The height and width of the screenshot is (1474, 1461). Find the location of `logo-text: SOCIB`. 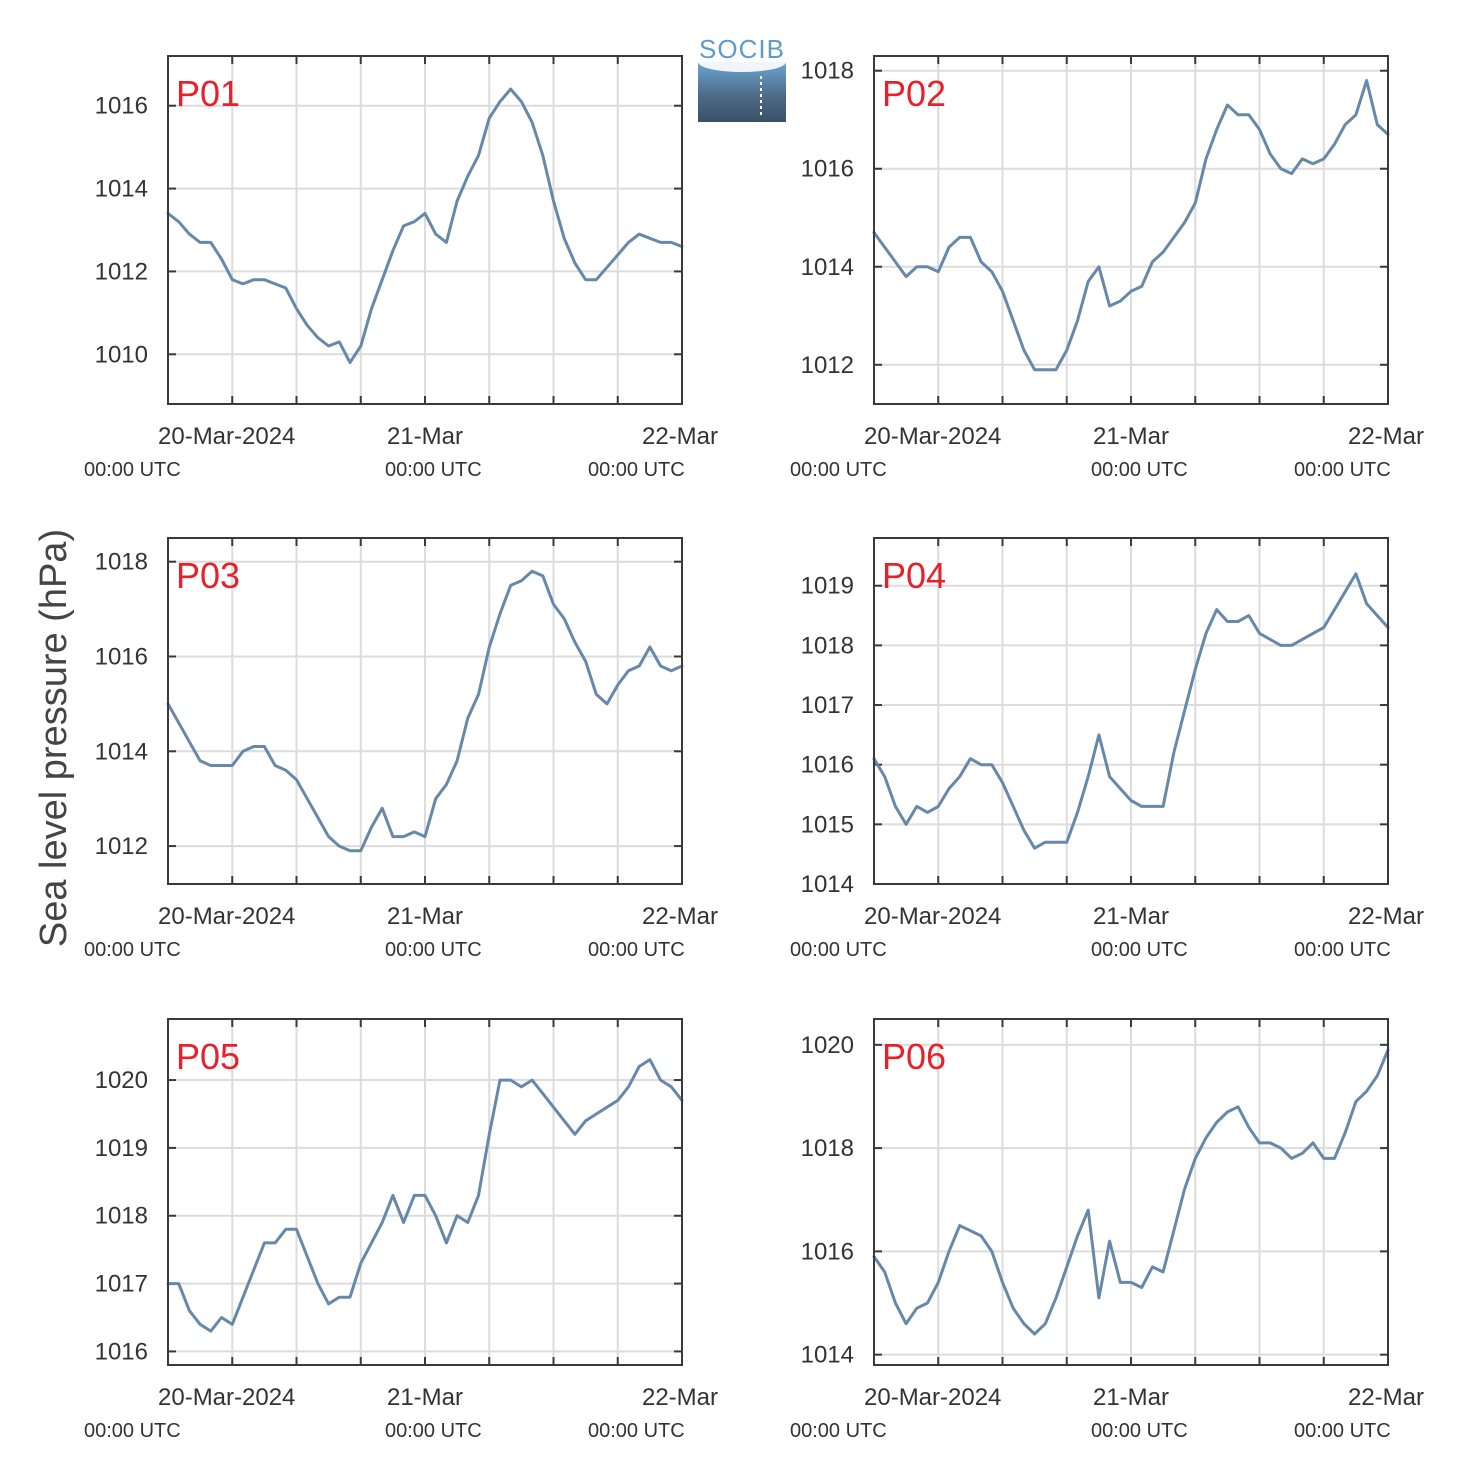

logo-text: SOCIB is located at coordinates (742, 49).